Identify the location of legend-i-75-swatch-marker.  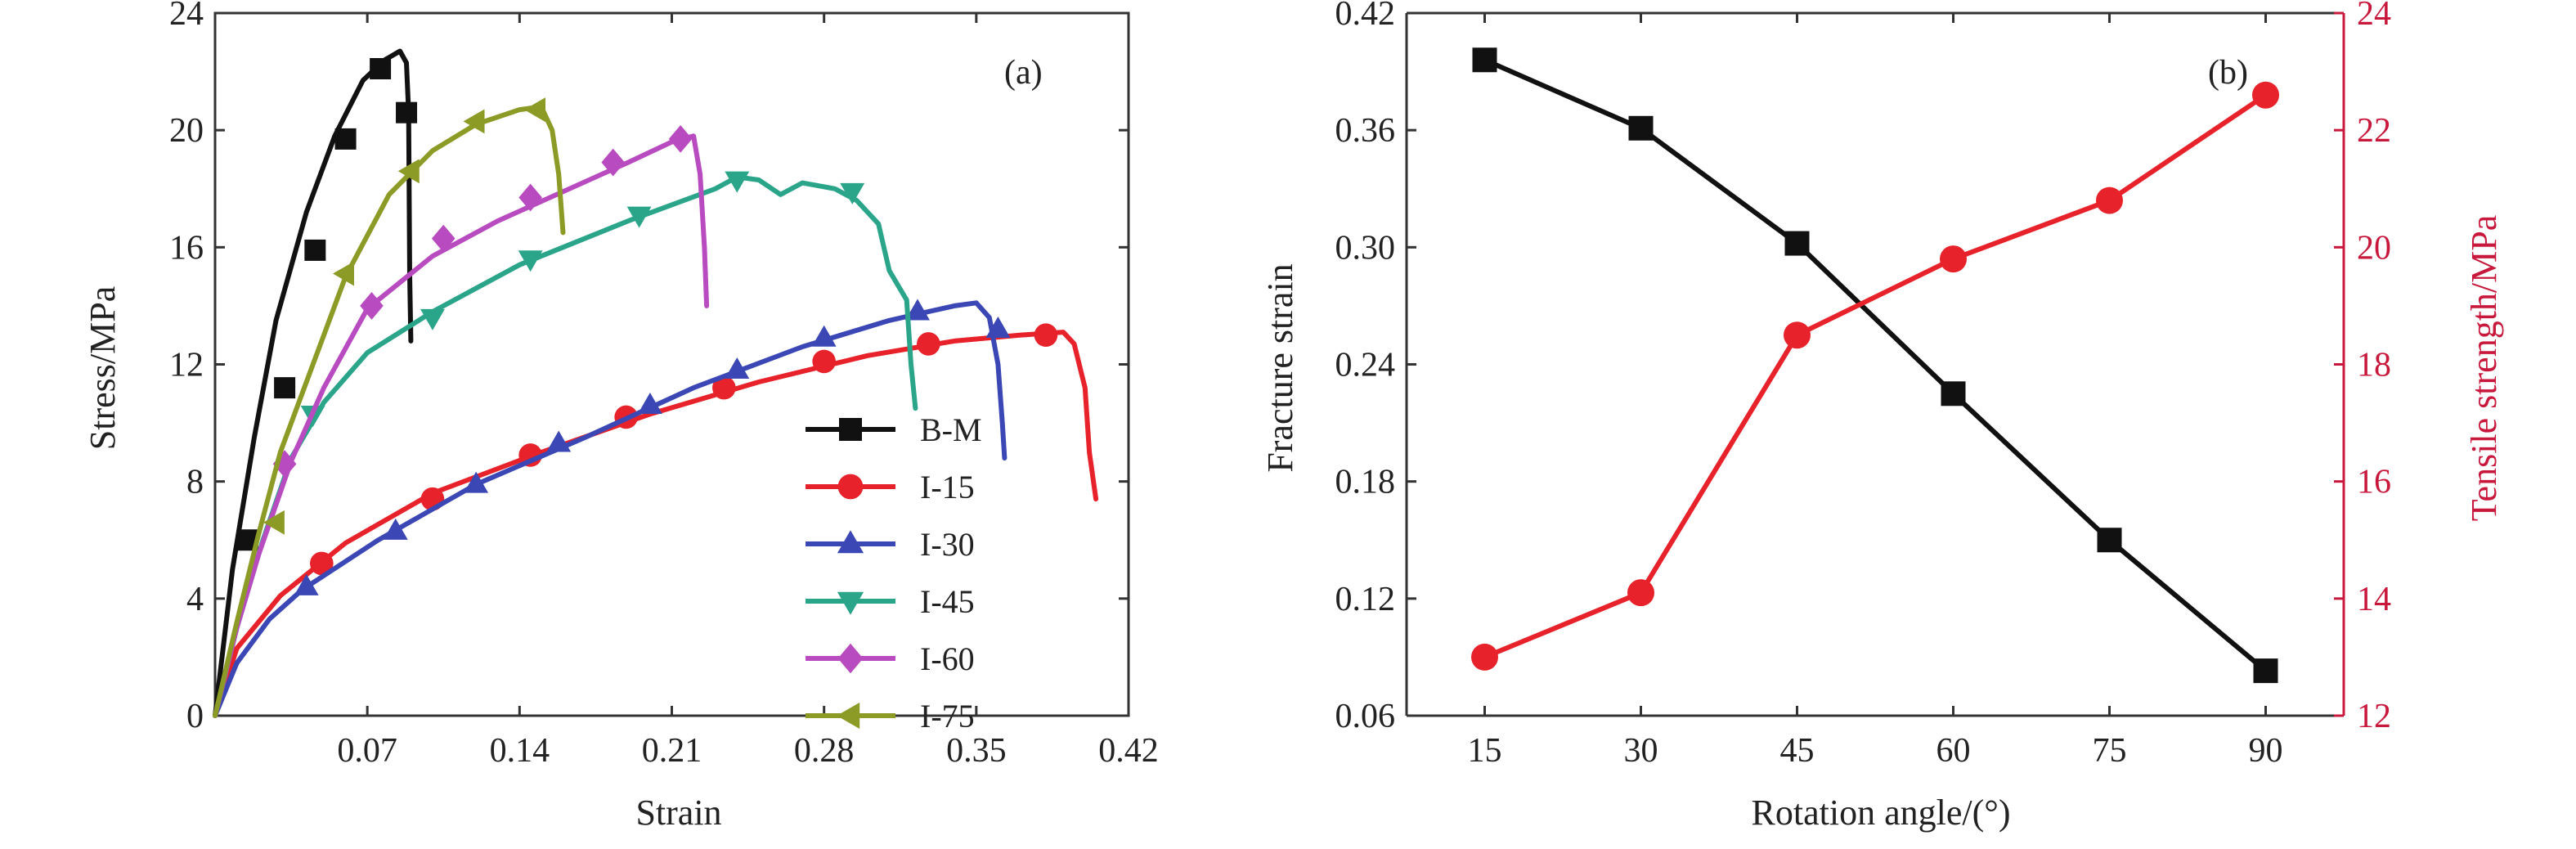
(849, 716).